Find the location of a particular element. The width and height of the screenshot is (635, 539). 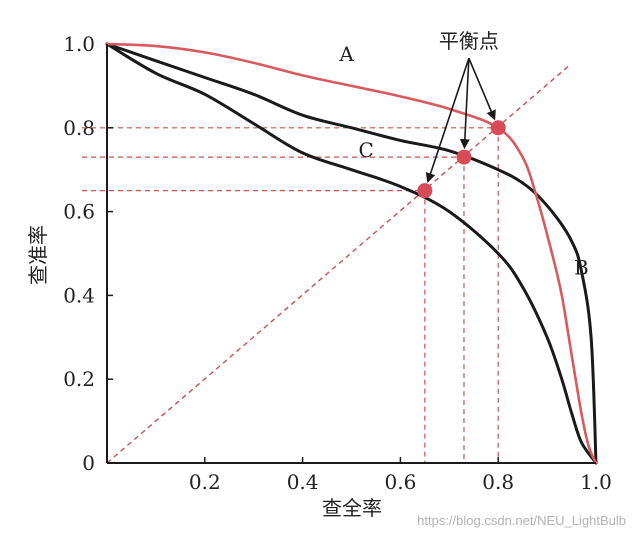

curve-label: C is located at coordinates (366, 150).